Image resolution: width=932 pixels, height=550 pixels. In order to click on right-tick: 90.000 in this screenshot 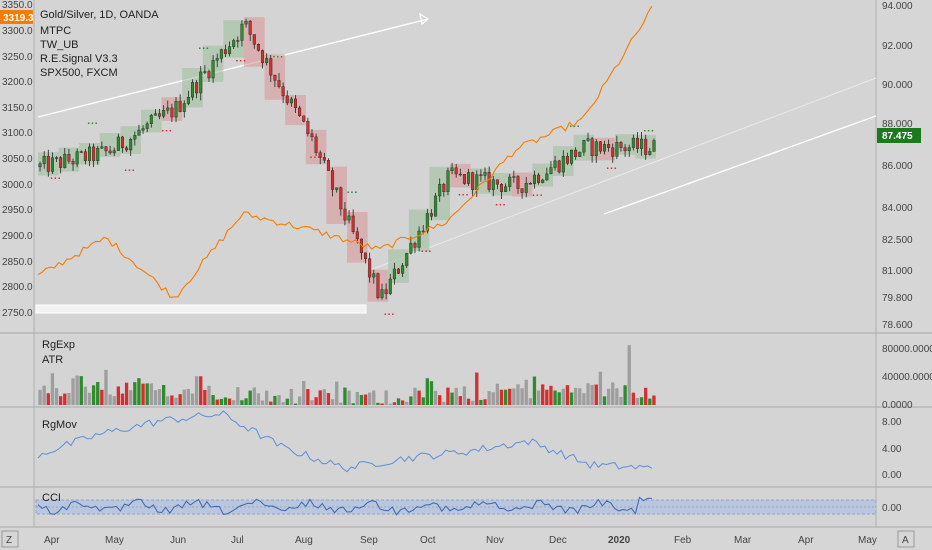, I will do `click(897, 85)`.